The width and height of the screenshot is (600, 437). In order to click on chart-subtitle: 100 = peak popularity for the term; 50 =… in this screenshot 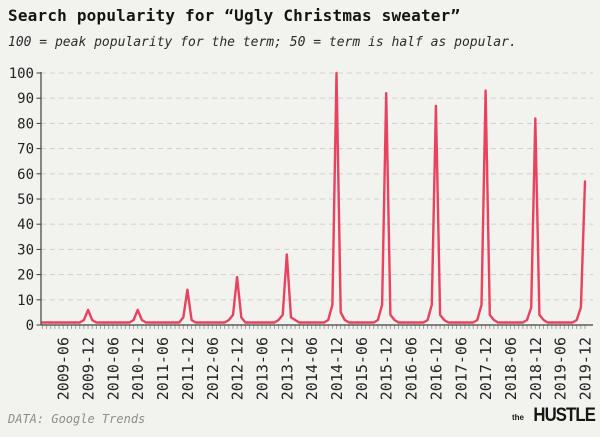, I will do `click(262, 42)`.